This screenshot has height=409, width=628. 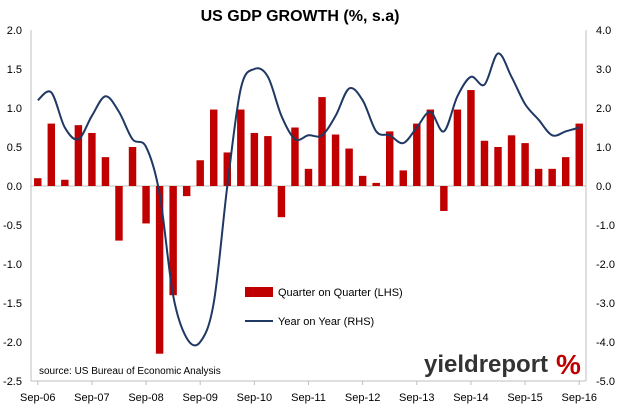 I want to click on x-tick-label: Sep-16, so click(x=578, y=398).